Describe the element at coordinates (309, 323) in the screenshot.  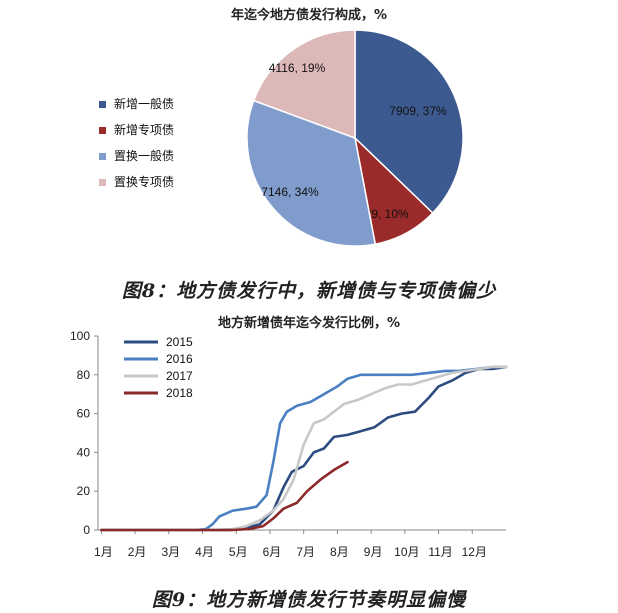
I see `line-chart-title: 地方新增债年迄今发行比例，%` at that location.